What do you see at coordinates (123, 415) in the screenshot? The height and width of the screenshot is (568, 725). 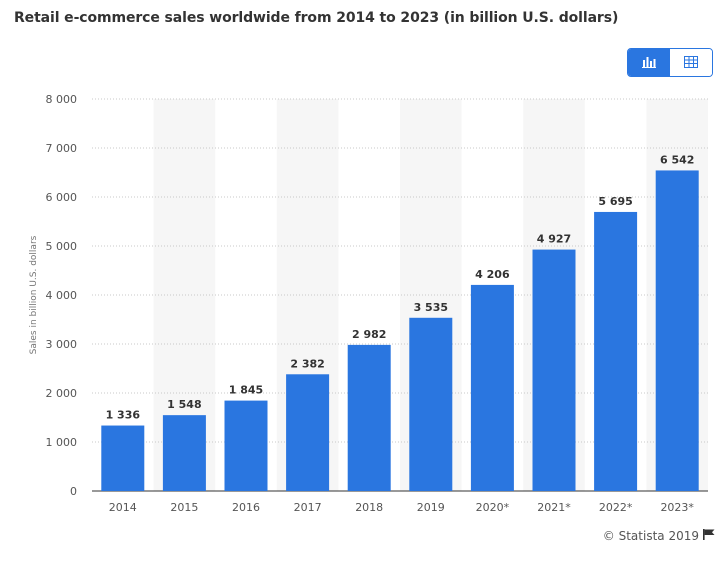 I see `data-label: 1 336` at bounding box center [123, 415].